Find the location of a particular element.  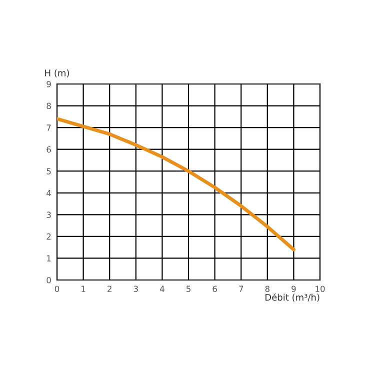

x-tick-label: 6 is located at coordinates (214, 289).